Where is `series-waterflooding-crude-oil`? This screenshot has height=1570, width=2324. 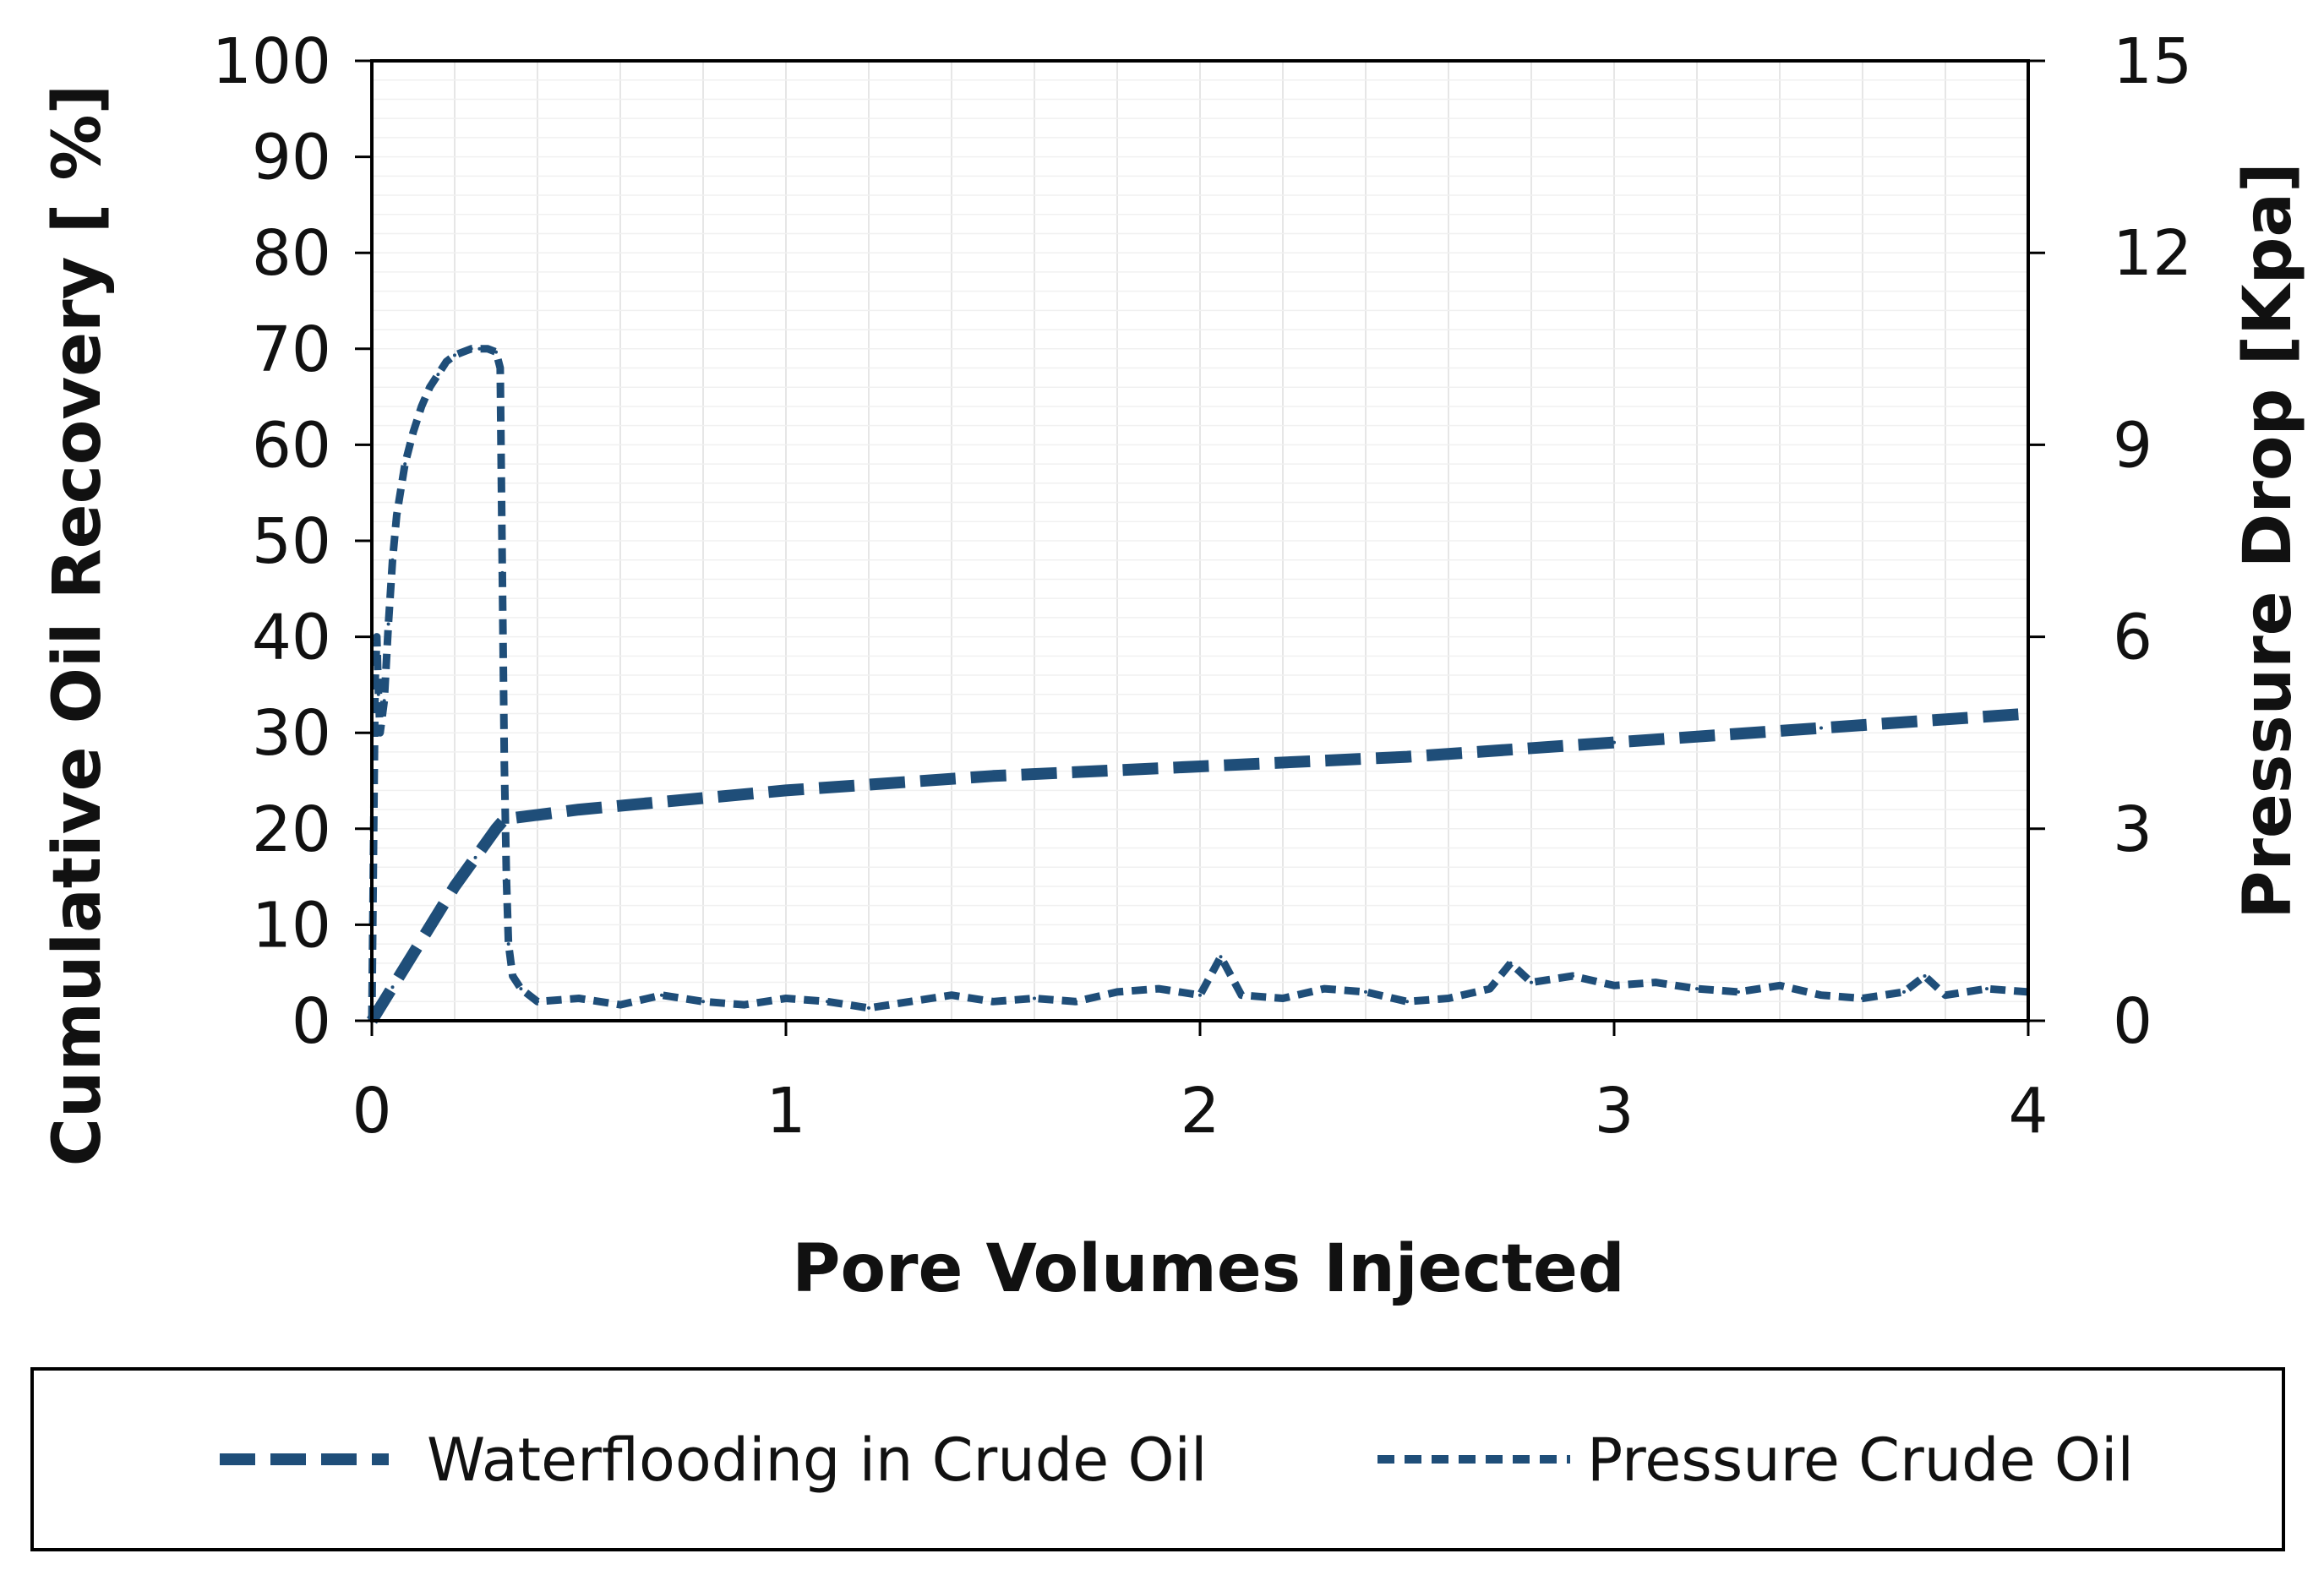
series-waterflooding-crude-oil is located at coordinates (1198, 866).